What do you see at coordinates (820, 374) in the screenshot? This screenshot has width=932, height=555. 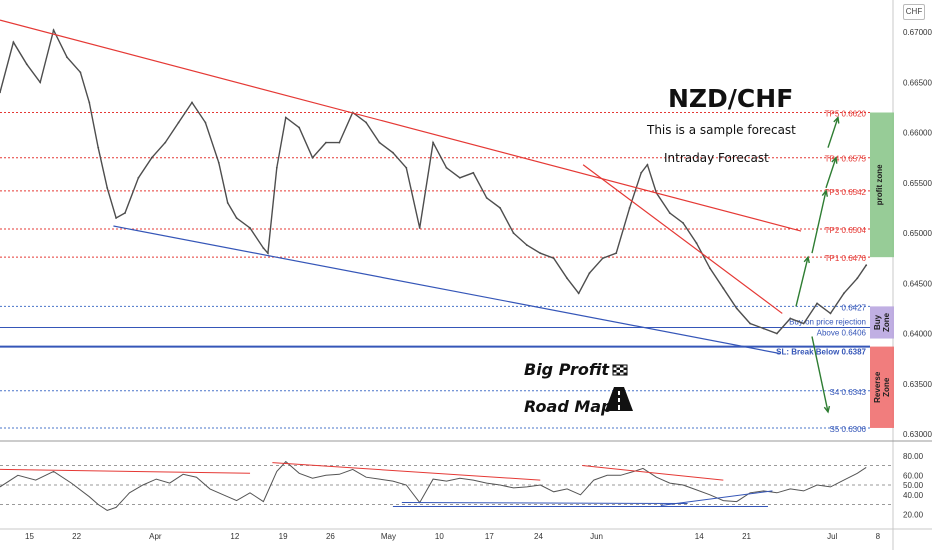 I see `arrow-to-s5` at bounding box center [820, 374].